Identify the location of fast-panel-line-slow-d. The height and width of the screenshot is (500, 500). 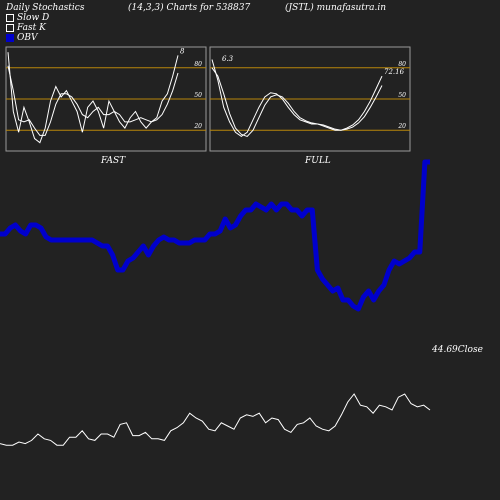
(93, 100).